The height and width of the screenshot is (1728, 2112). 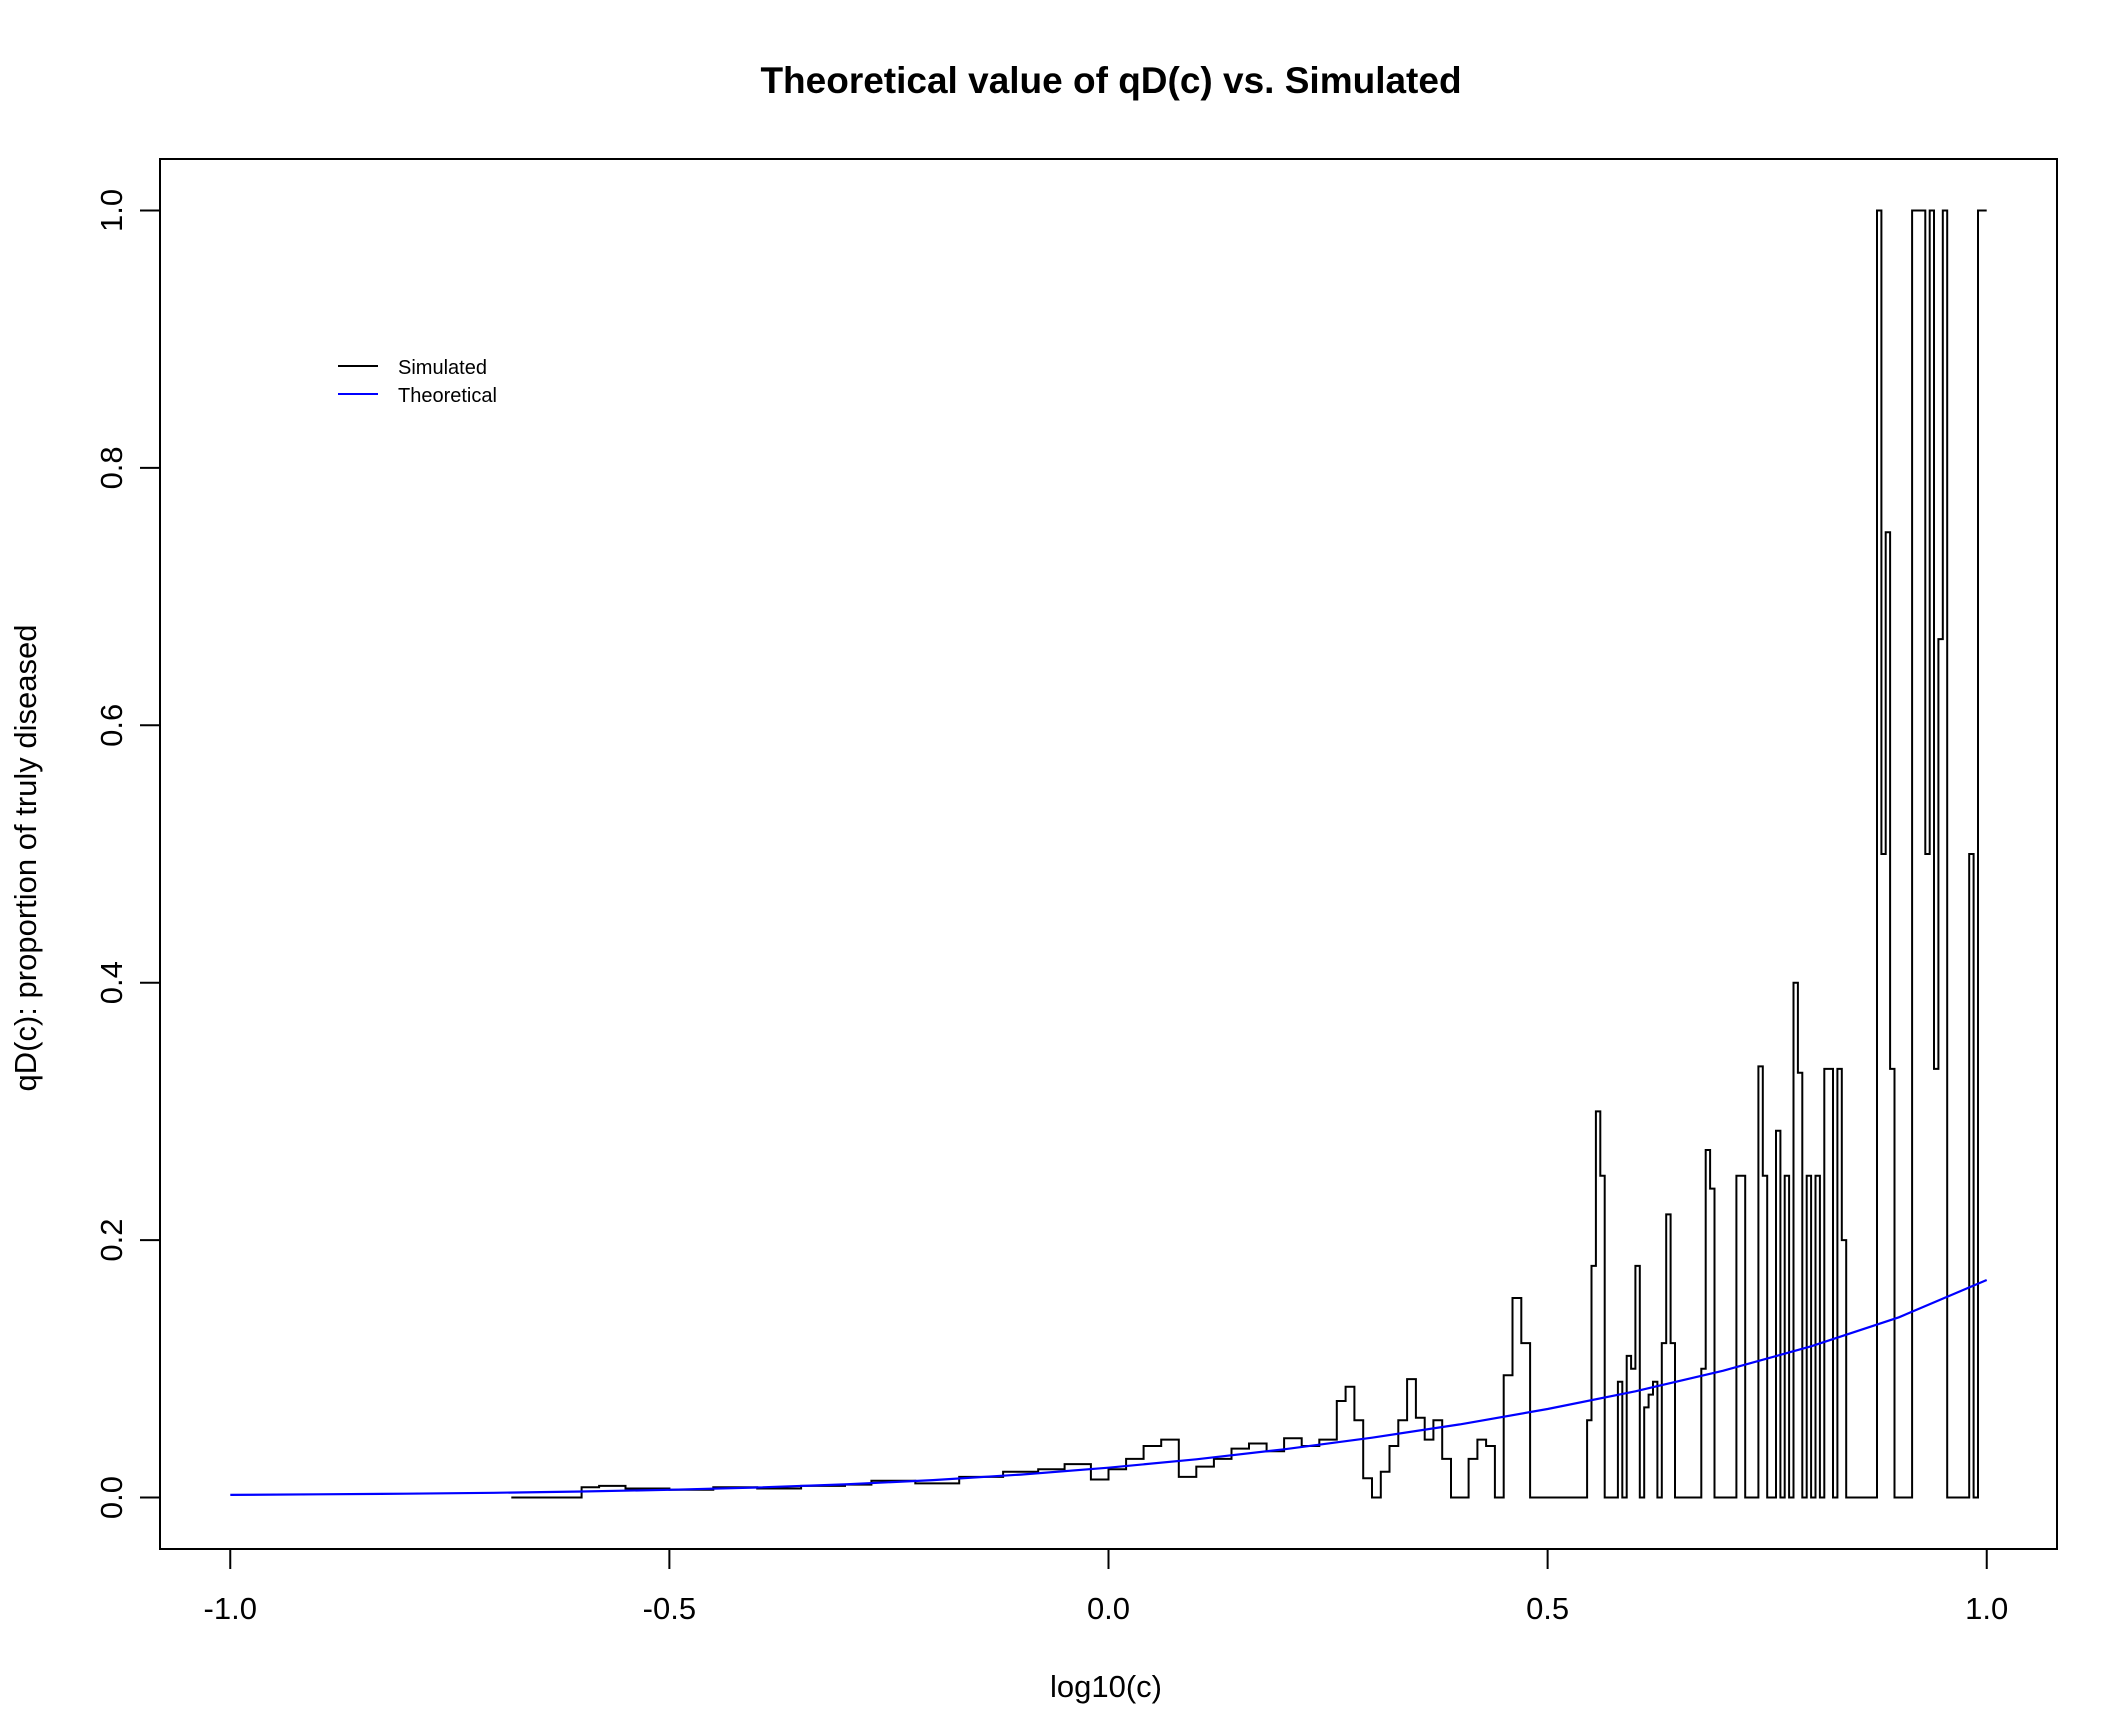 What do you see at coordinates (25, 858) in the screenshot?
I see `y-axis-label: qD(c): proportion of truly diseased` at bounding box center [25, 858].